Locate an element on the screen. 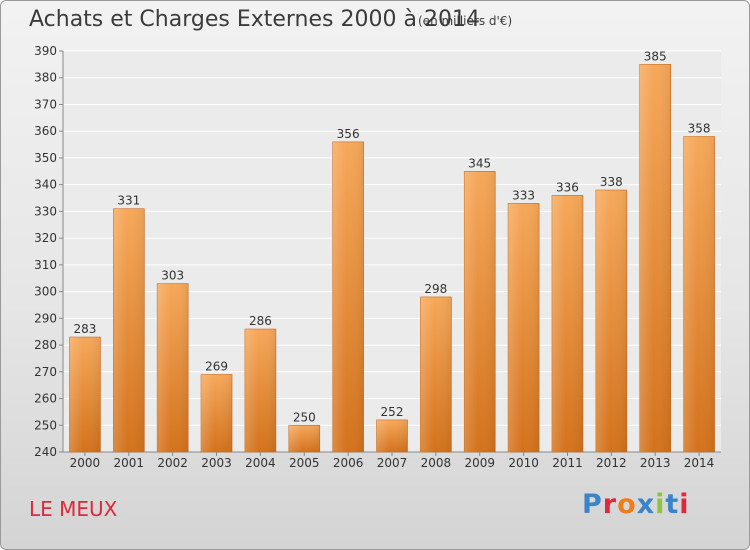 The width and height of the screenshot is (750, 550). y-tick-label: 360 is located at coordinates (45, 131).